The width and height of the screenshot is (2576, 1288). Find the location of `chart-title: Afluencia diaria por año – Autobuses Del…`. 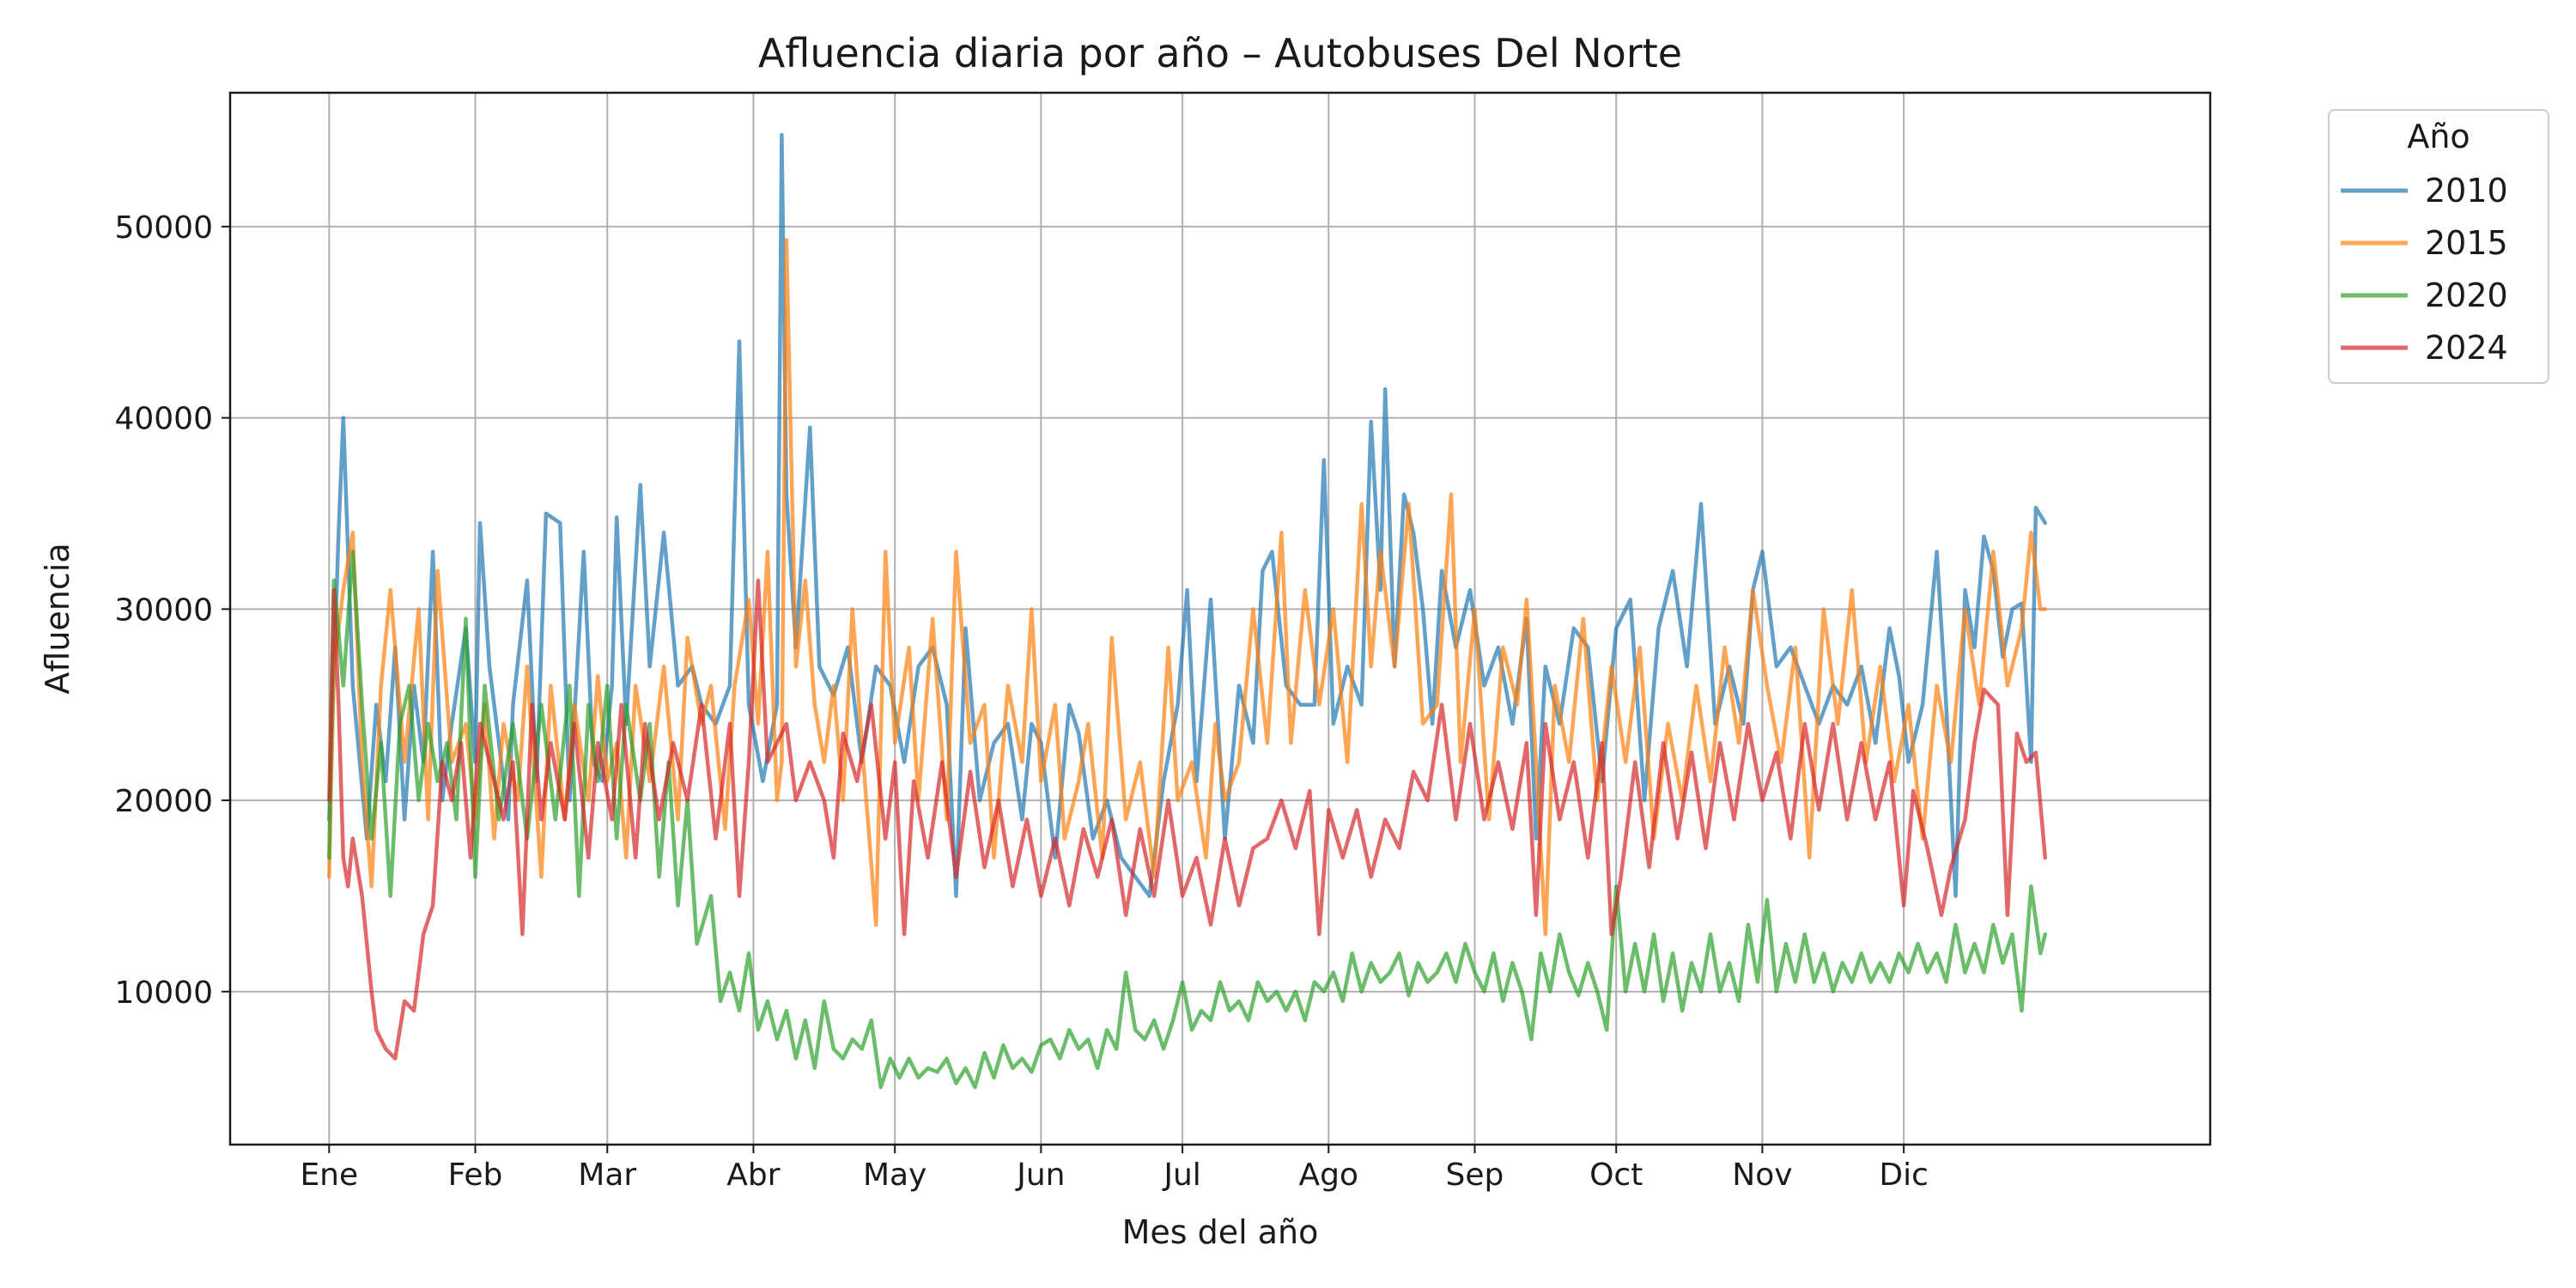

chart-title: Afluencia diaria por año – Autobuses Del… is located at coordinates (1220, 53).